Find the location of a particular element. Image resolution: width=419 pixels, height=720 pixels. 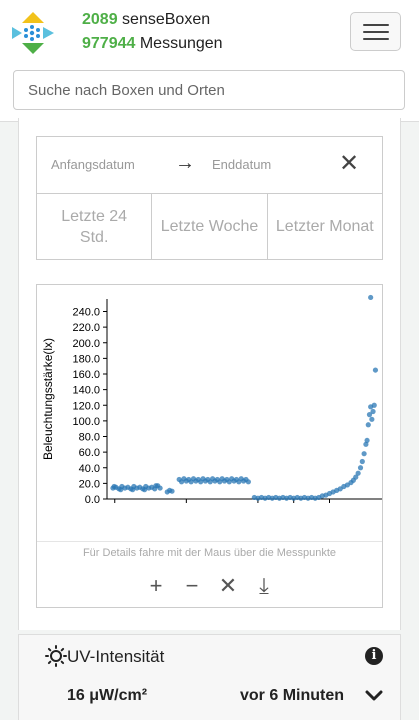

y-tick-label: 0.0 is located at coordinates (92, 500).